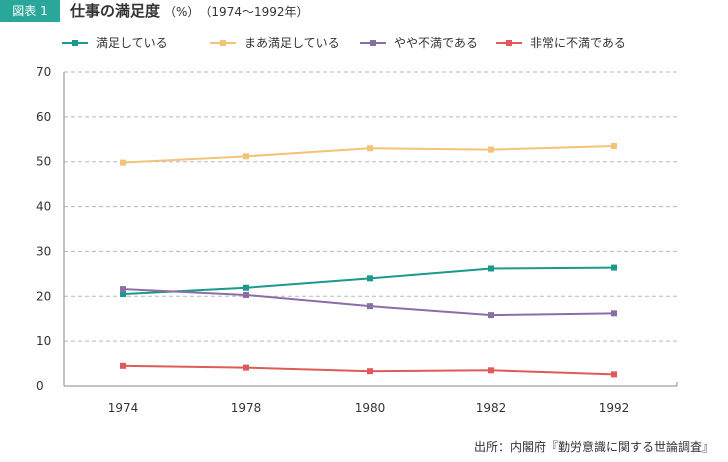  What do you see at coordinates (182, 12) in the screenshot?
I see `chart-unit: （%）` at bounding box center [182, 12].